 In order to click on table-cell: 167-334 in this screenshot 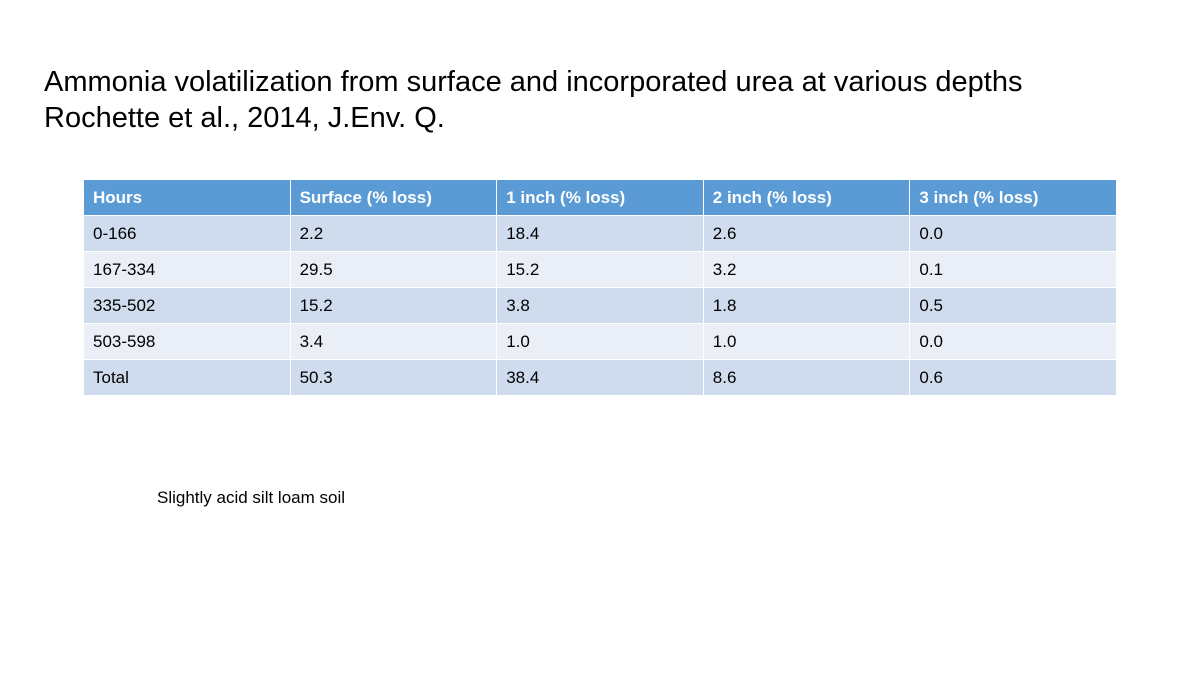, I will do `click(187, 269)`.